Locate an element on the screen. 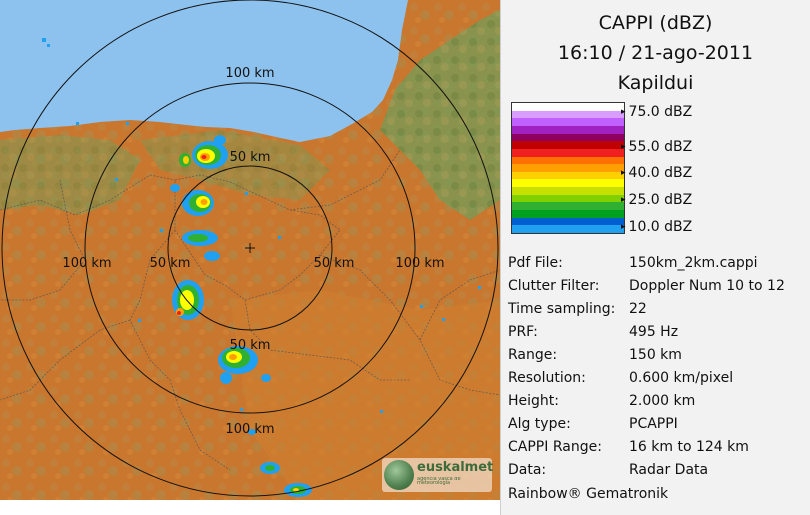 Image resolution: width=810 pixels, height=515 pixels. range-label-east-50: 50 km is located at coordinates (334, 263).